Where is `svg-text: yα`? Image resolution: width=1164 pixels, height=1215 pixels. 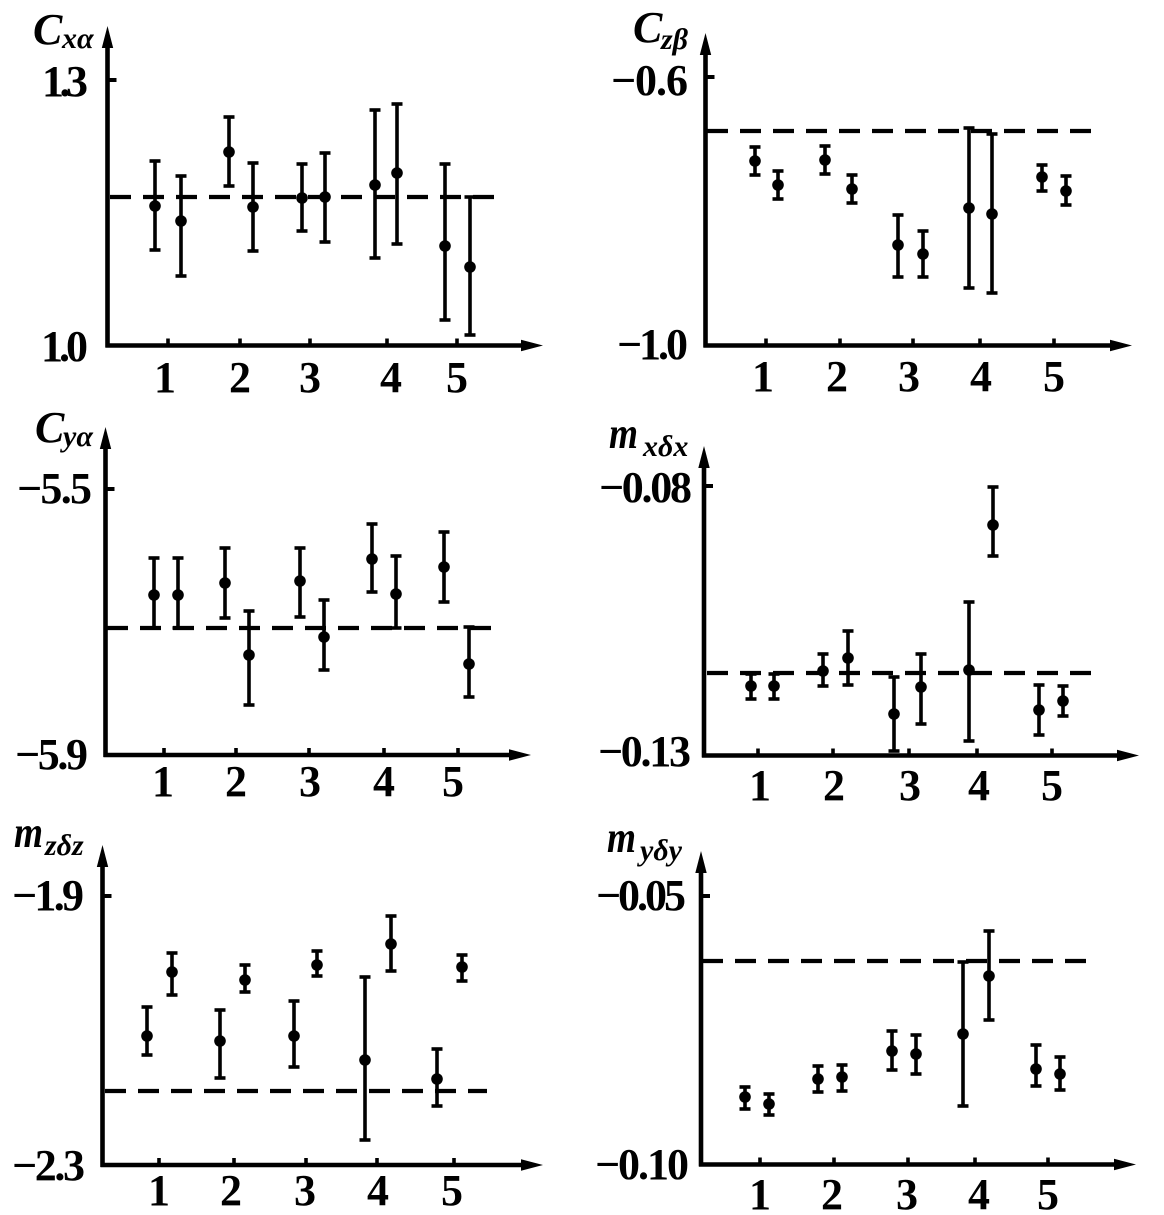 svg-text: yα is located at coordinates (76, 436).